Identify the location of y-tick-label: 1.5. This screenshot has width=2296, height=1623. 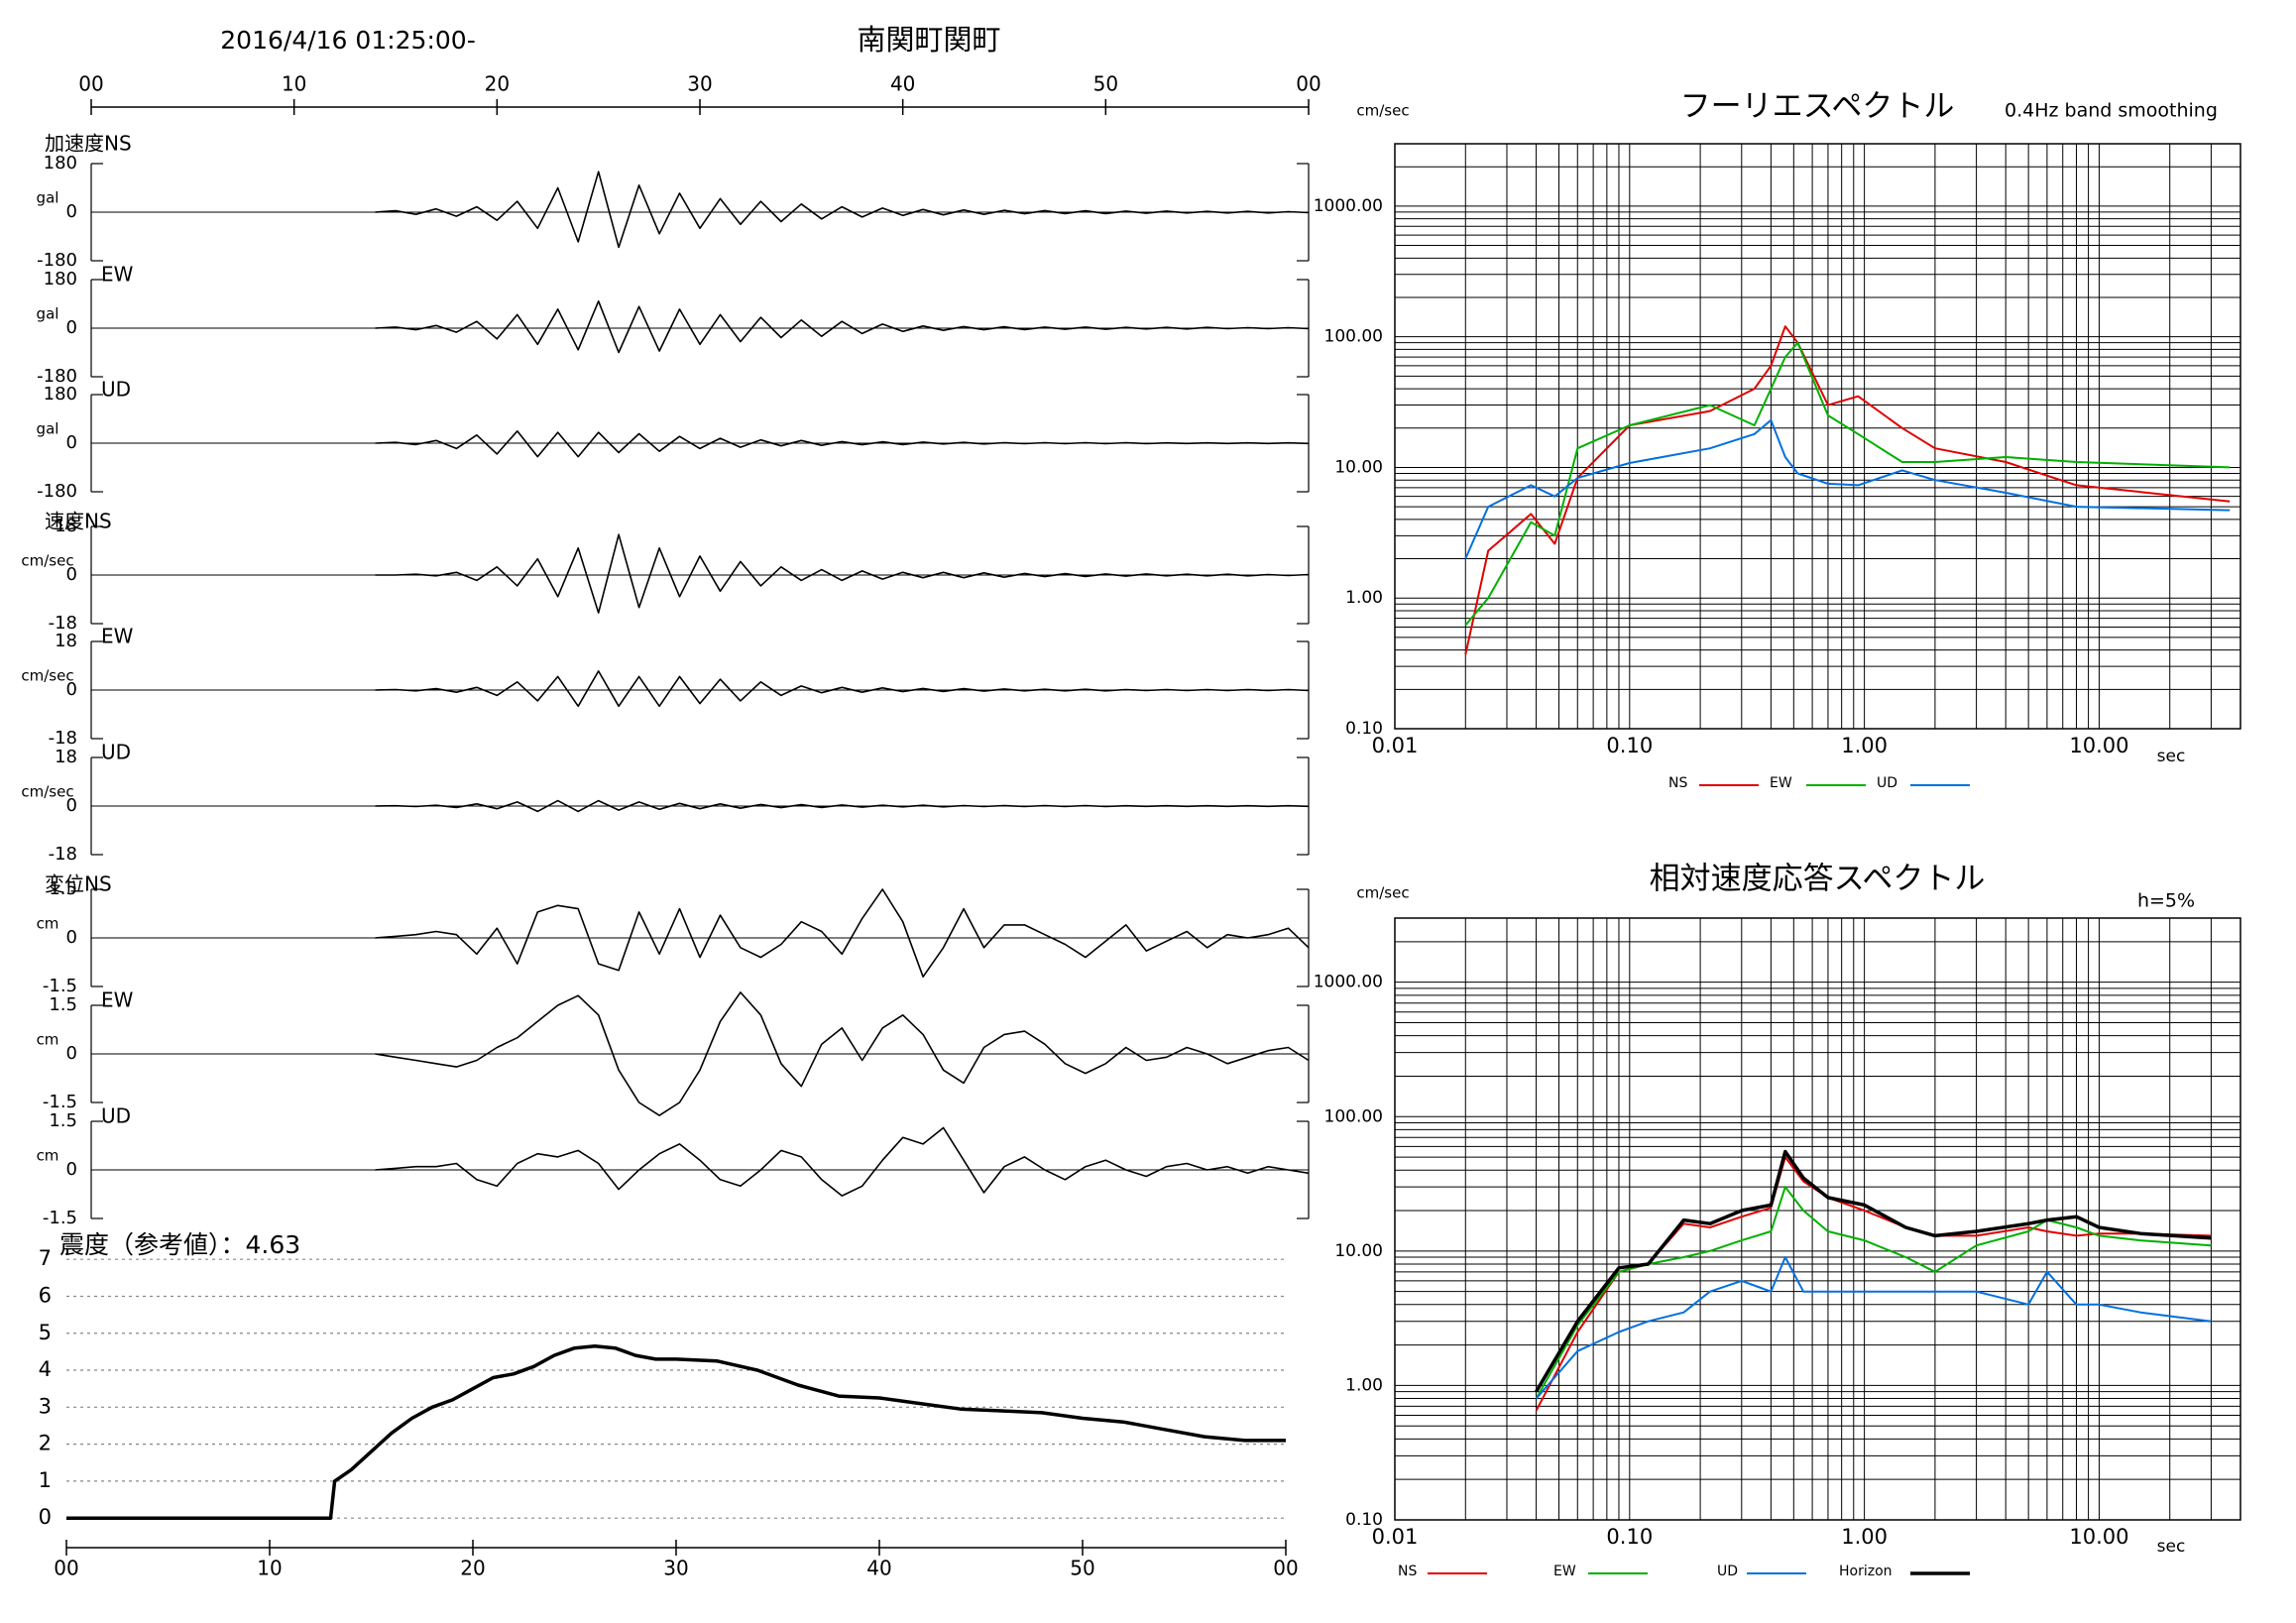
(63, 888).